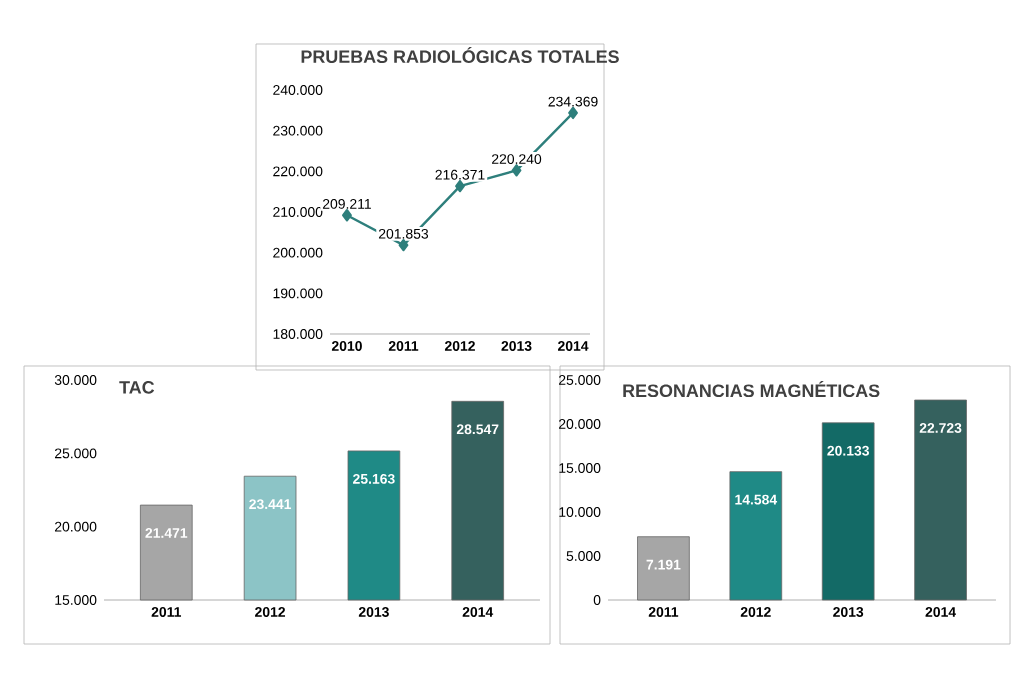 This screenshot has width=1014, height=698. Describe the element at coordinates (137, 387) in the screenshot. I see `chart-title: TAC` at that location.